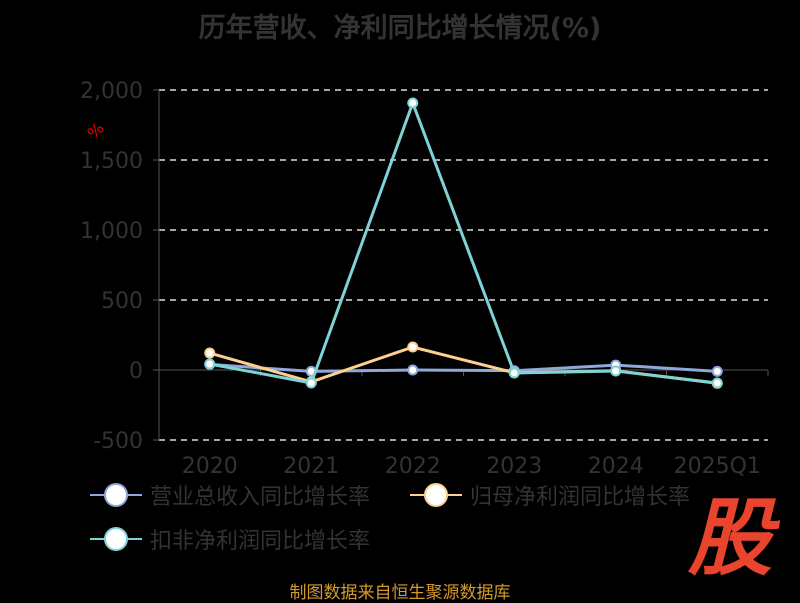  Describe the element at coordinates (111, 91) in the screenshot. I see `y-tick-label: 2,000` at that location.